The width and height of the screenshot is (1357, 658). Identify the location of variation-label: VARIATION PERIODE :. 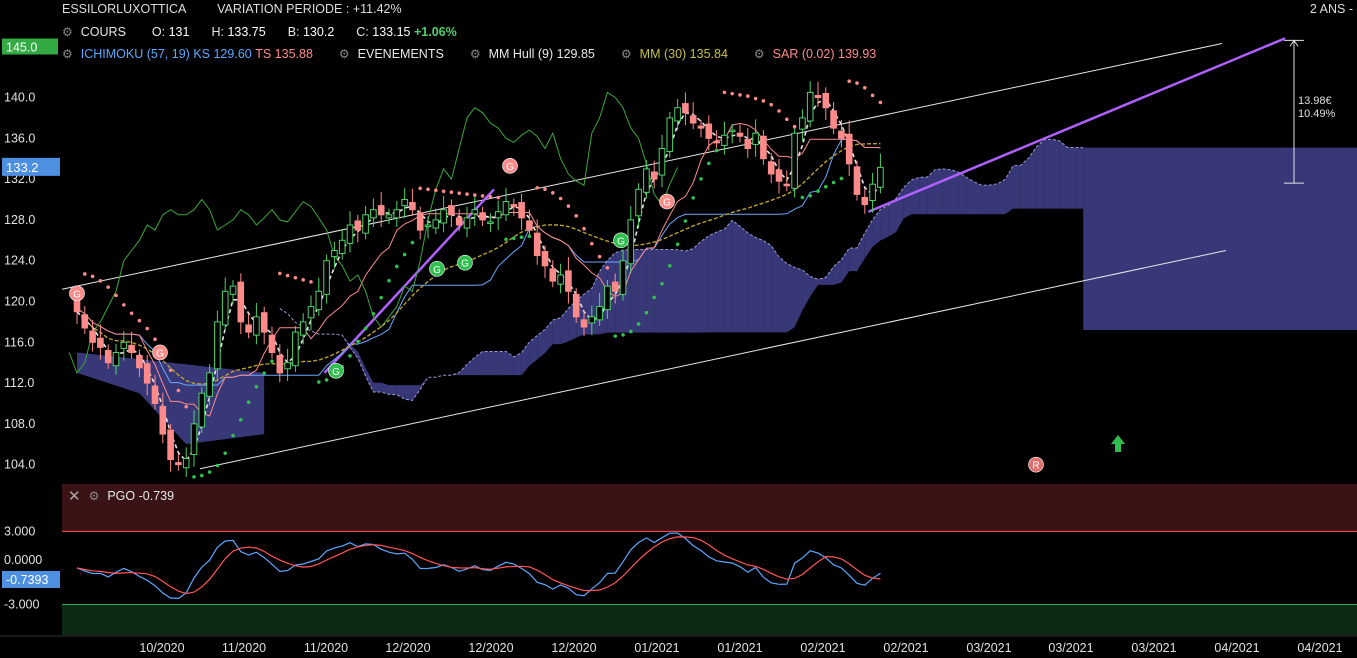
(283, 9).